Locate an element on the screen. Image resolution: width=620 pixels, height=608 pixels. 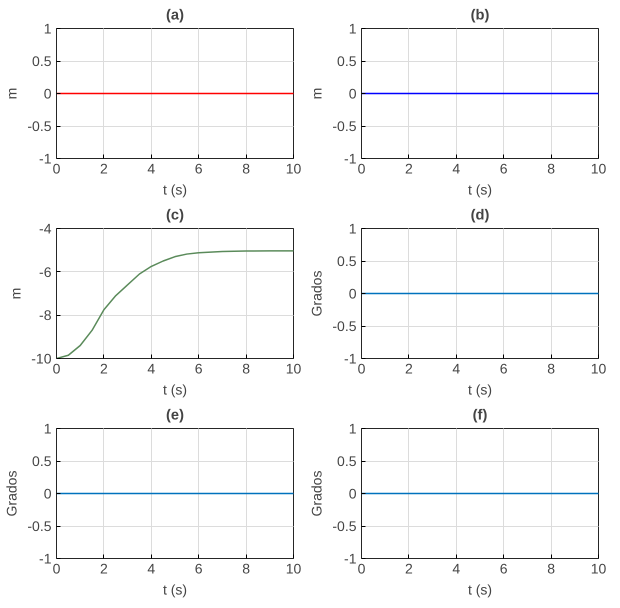
chart-title: (d) is located at coordinates (480, 216).